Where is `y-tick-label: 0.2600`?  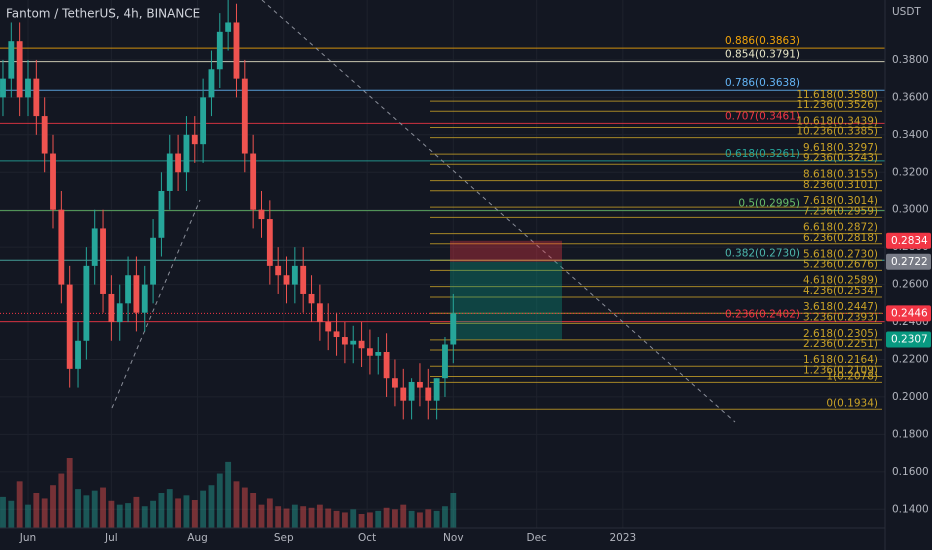
y-tick-label: 0.2600 is located at coordinates (910, 285).